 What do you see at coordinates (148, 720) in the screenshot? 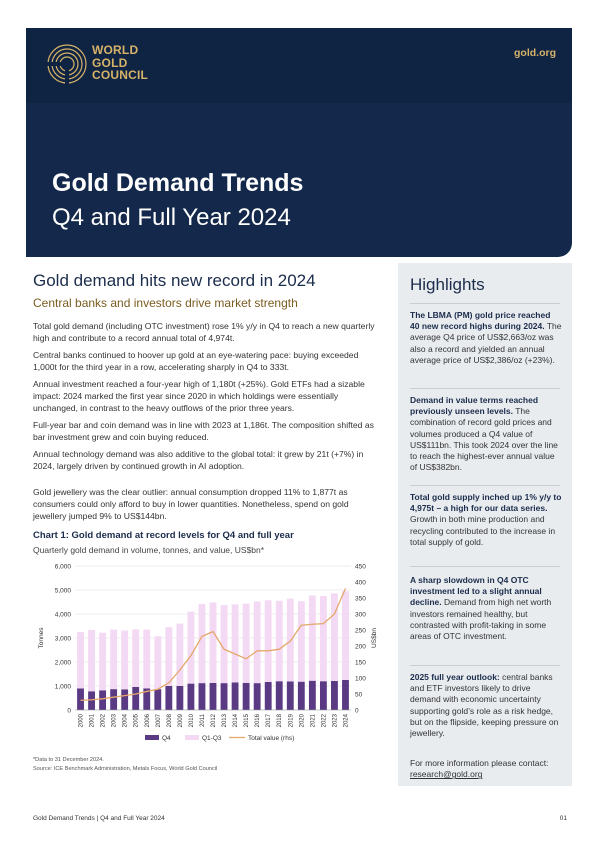
I see `x-tick-label: 2006` at bounding box center [148, 720].